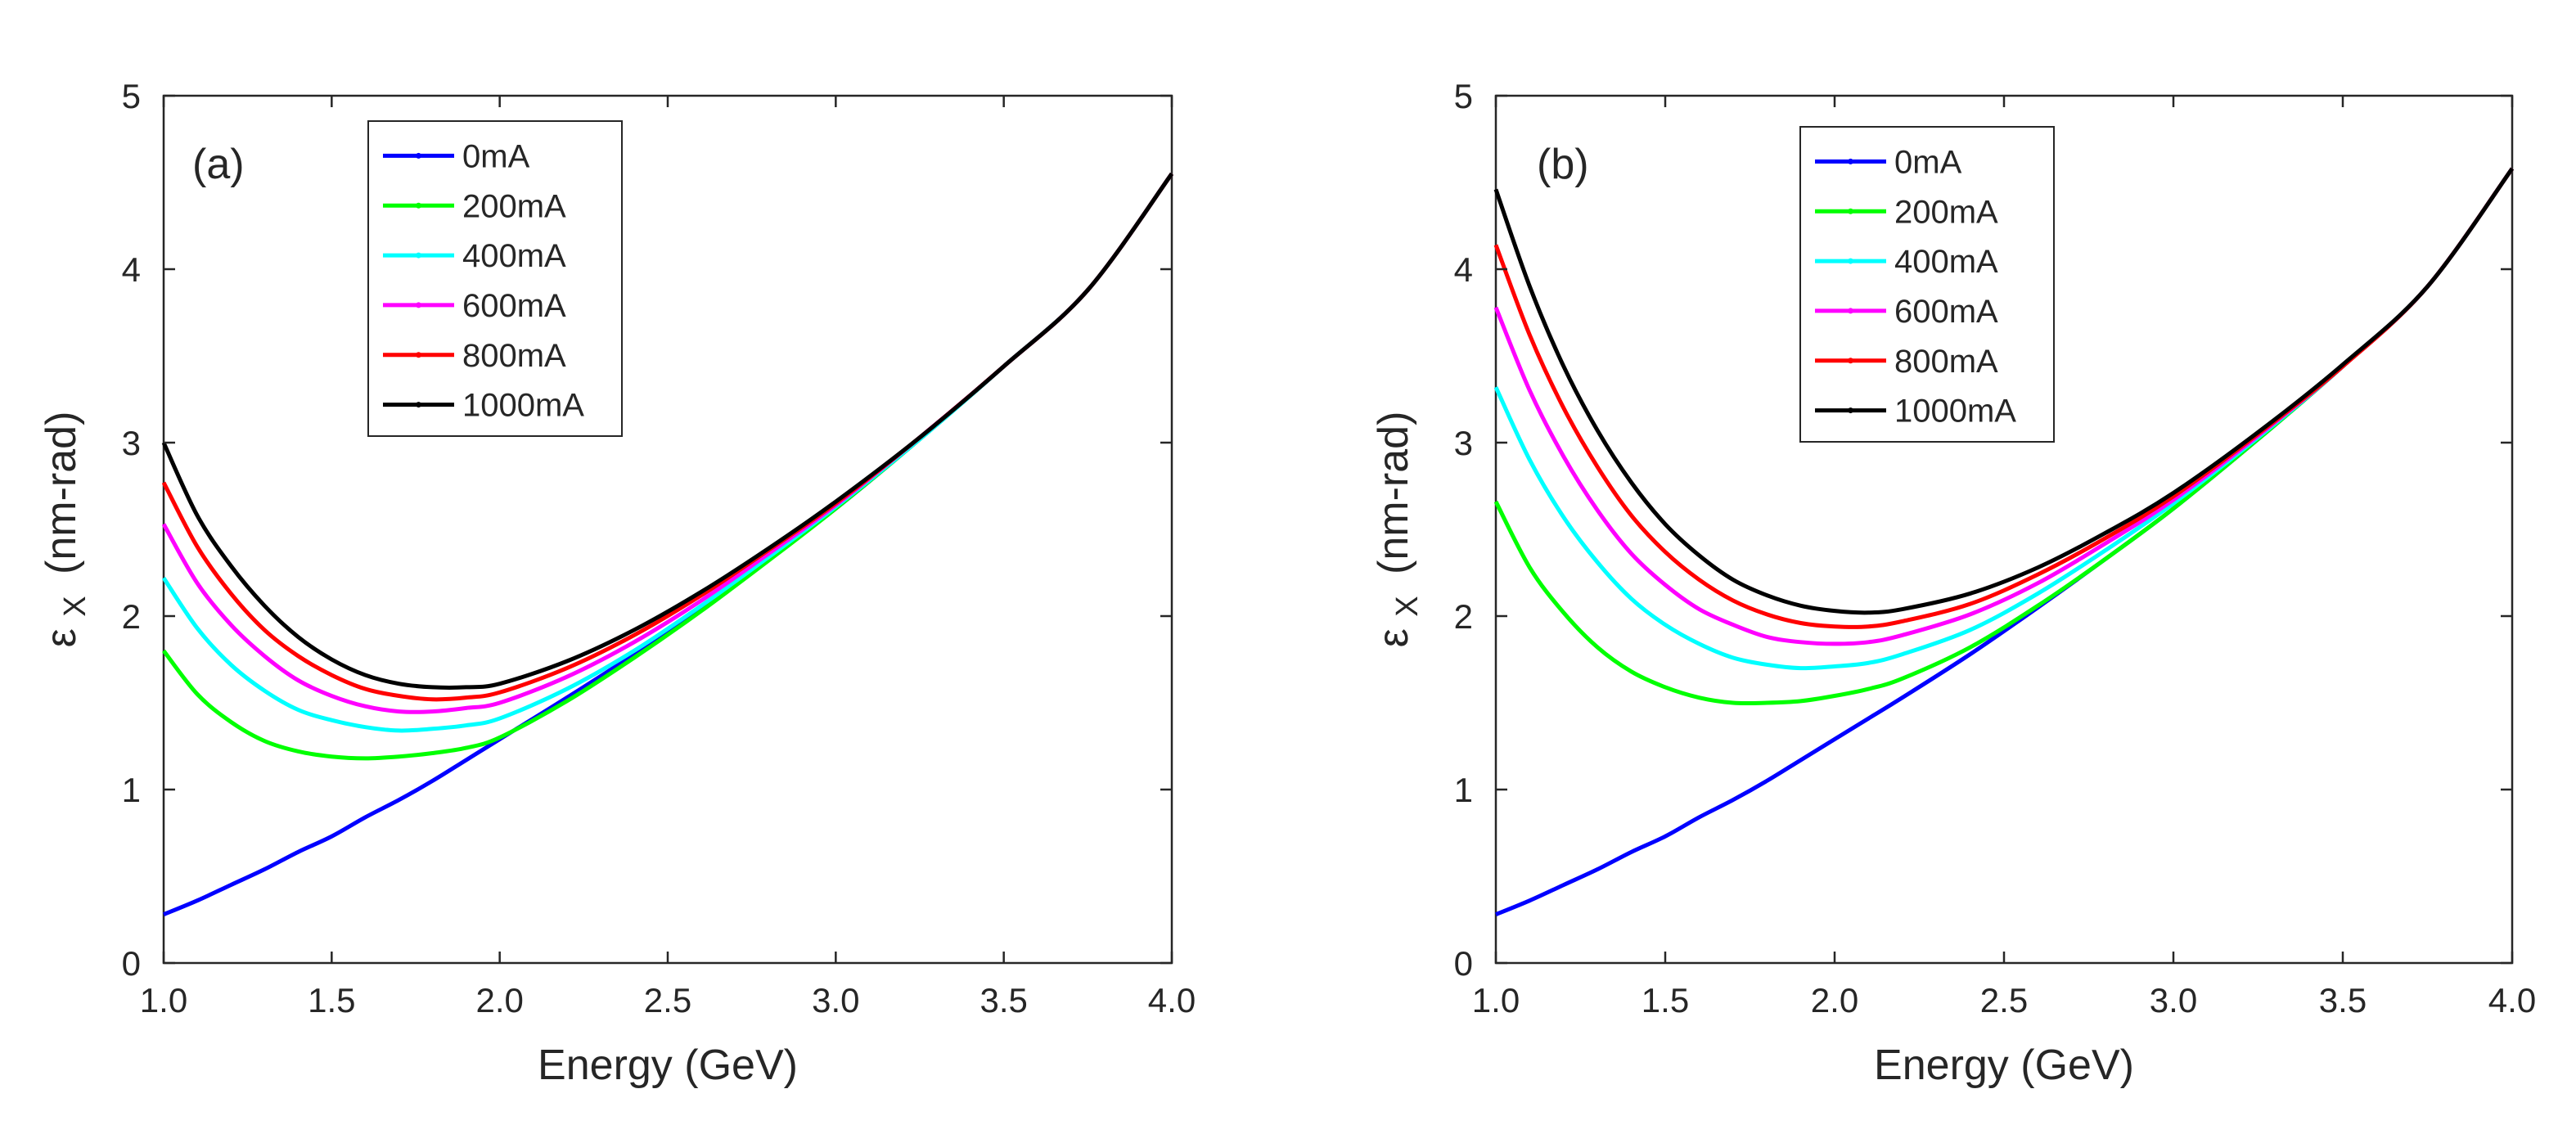 Image resolution: width=2576 pixels, height=1143 pixels. Describe the element at coordinates (1563, 165) in the screenshot. I see `panel-label: (b)` at that location.